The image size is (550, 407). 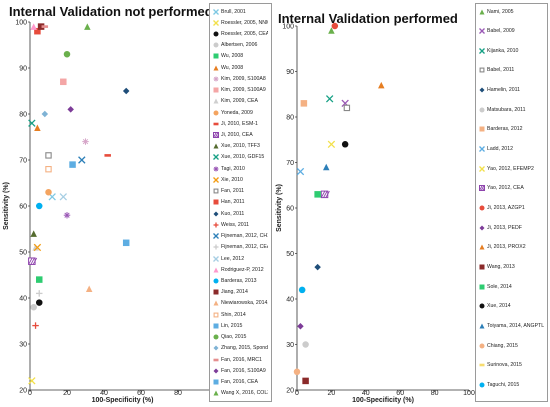 I want to click on legend-item: Kim, 2009, CEA, so click(x=240, y=101).